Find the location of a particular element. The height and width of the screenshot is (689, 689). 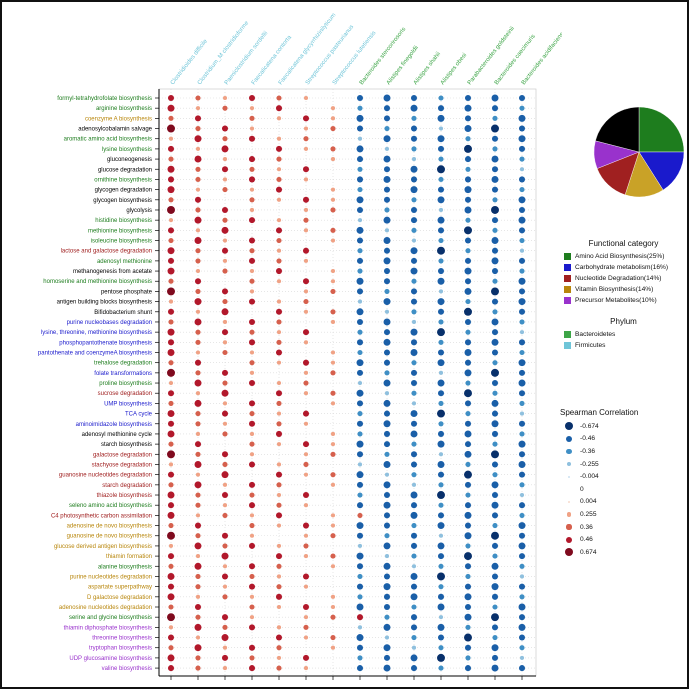

row-label: thiazole biosynthesis is located at coordinates (124, 496).